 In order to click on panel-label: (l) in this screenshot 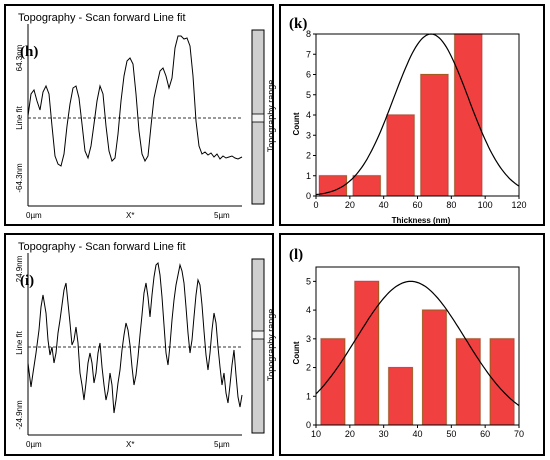, I will do `click(296, 255)`.